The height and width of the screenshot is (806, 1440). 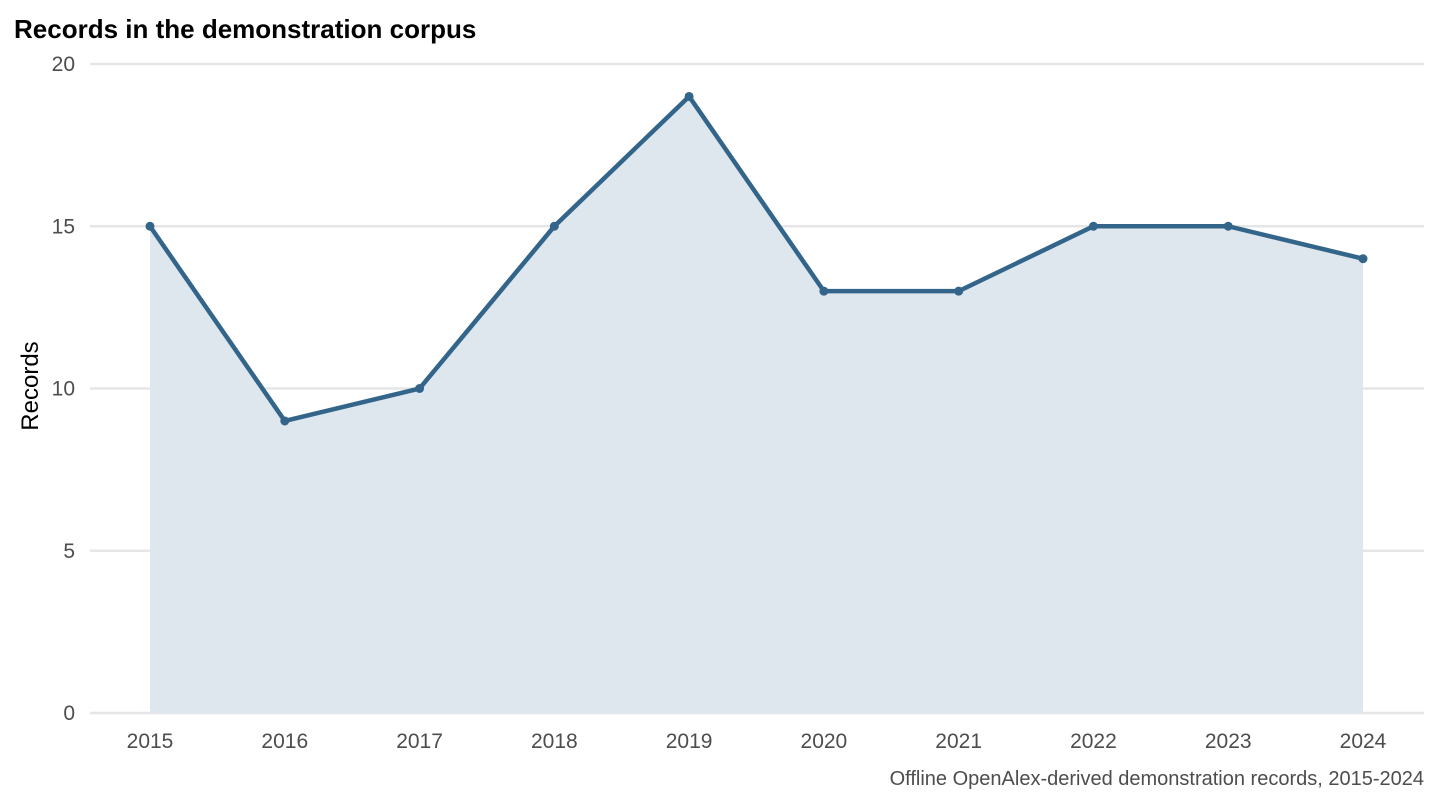 I want to click on x-tick-label-2022: 2022, so click(x=1093, y=741).